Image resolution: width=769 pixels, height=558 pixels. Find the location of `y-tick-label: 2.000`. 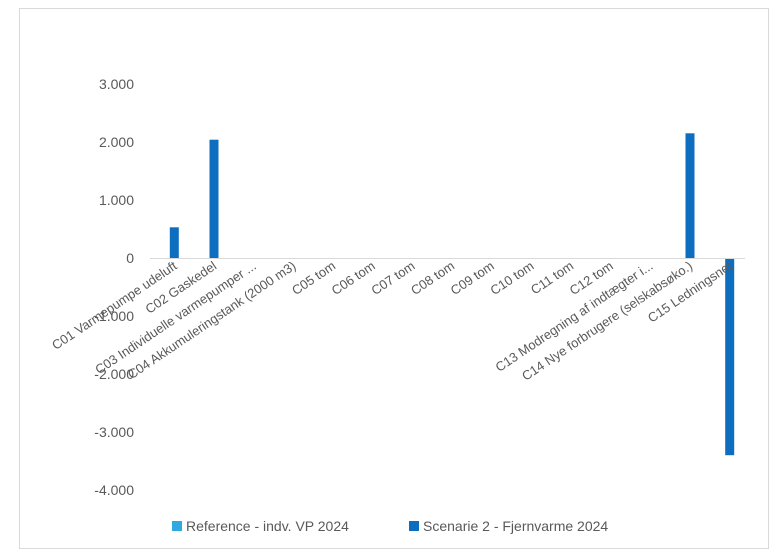

y-tick-label: 2.000 is located at coordinates (116, 142).